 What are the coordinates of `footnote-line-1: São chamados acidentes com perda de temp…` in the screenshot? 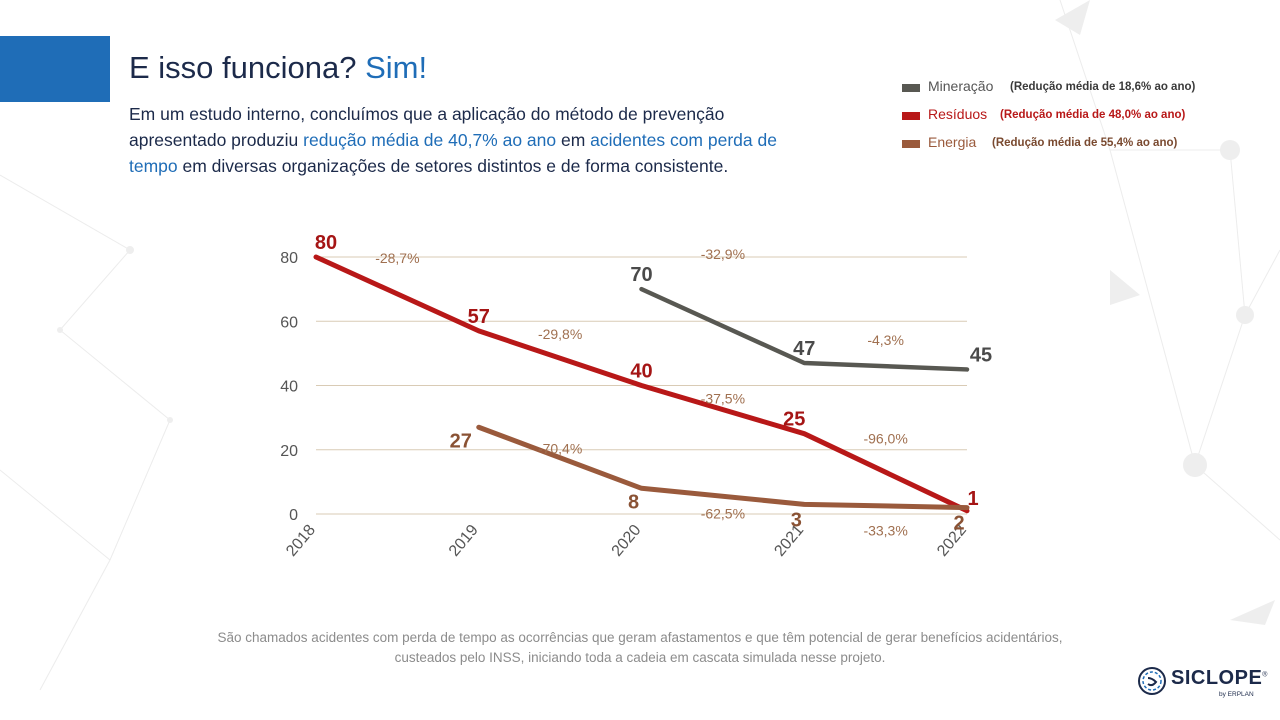 It's located at (640, 637).